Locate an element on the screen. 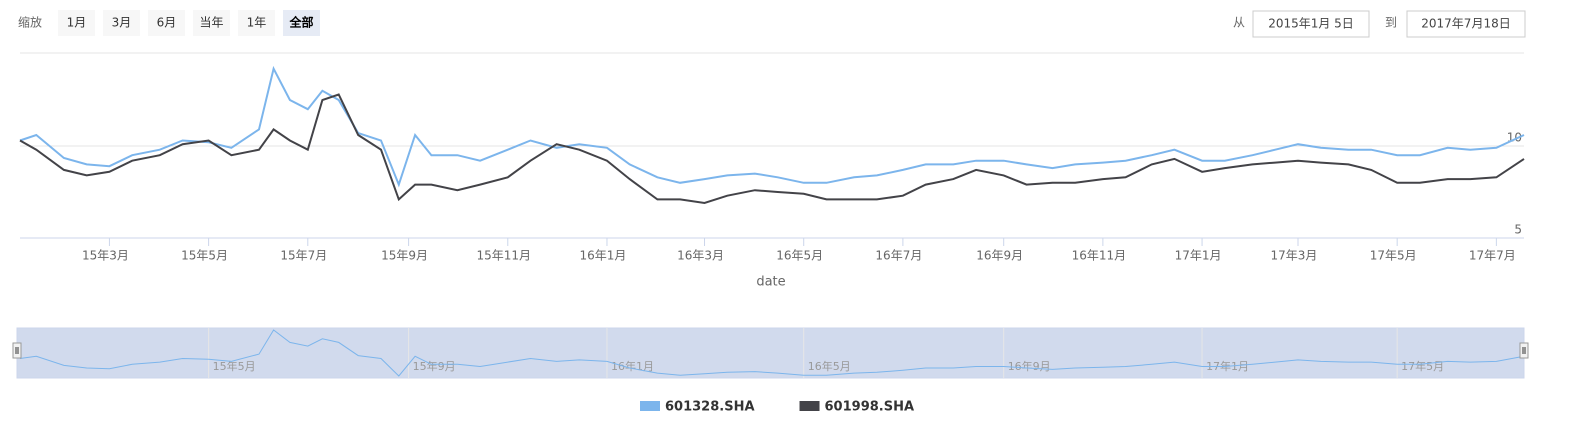 This screenshot has height=425, width=1587. zoom-button-label: 6月 is located at coordinates (167, 23).